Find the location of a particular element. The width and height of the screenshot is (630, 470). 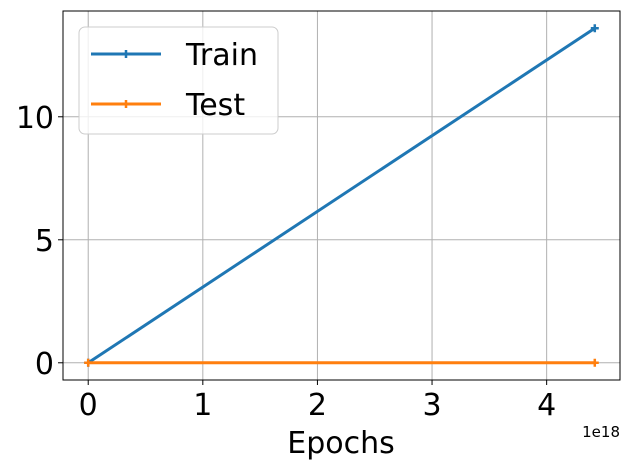

x-tick-label: 0 is located at coordinates (88, 405).